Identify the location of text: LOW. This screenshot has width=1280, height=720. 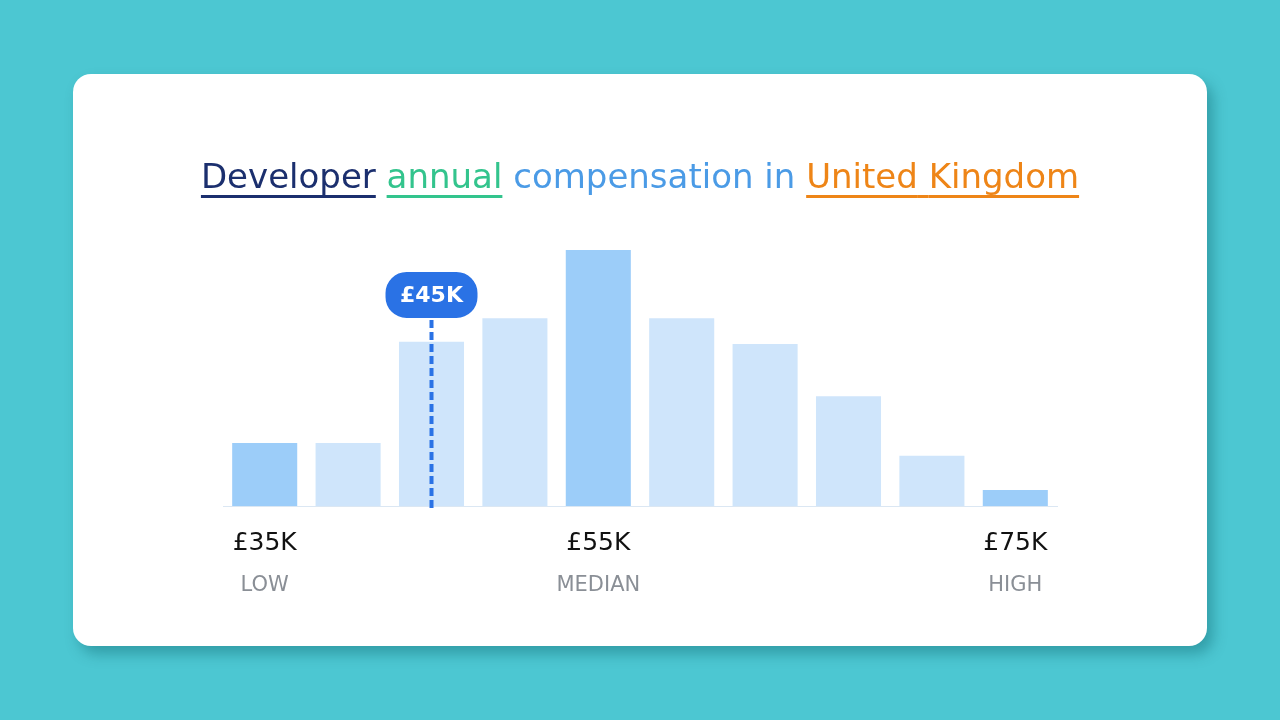
(265, 584).